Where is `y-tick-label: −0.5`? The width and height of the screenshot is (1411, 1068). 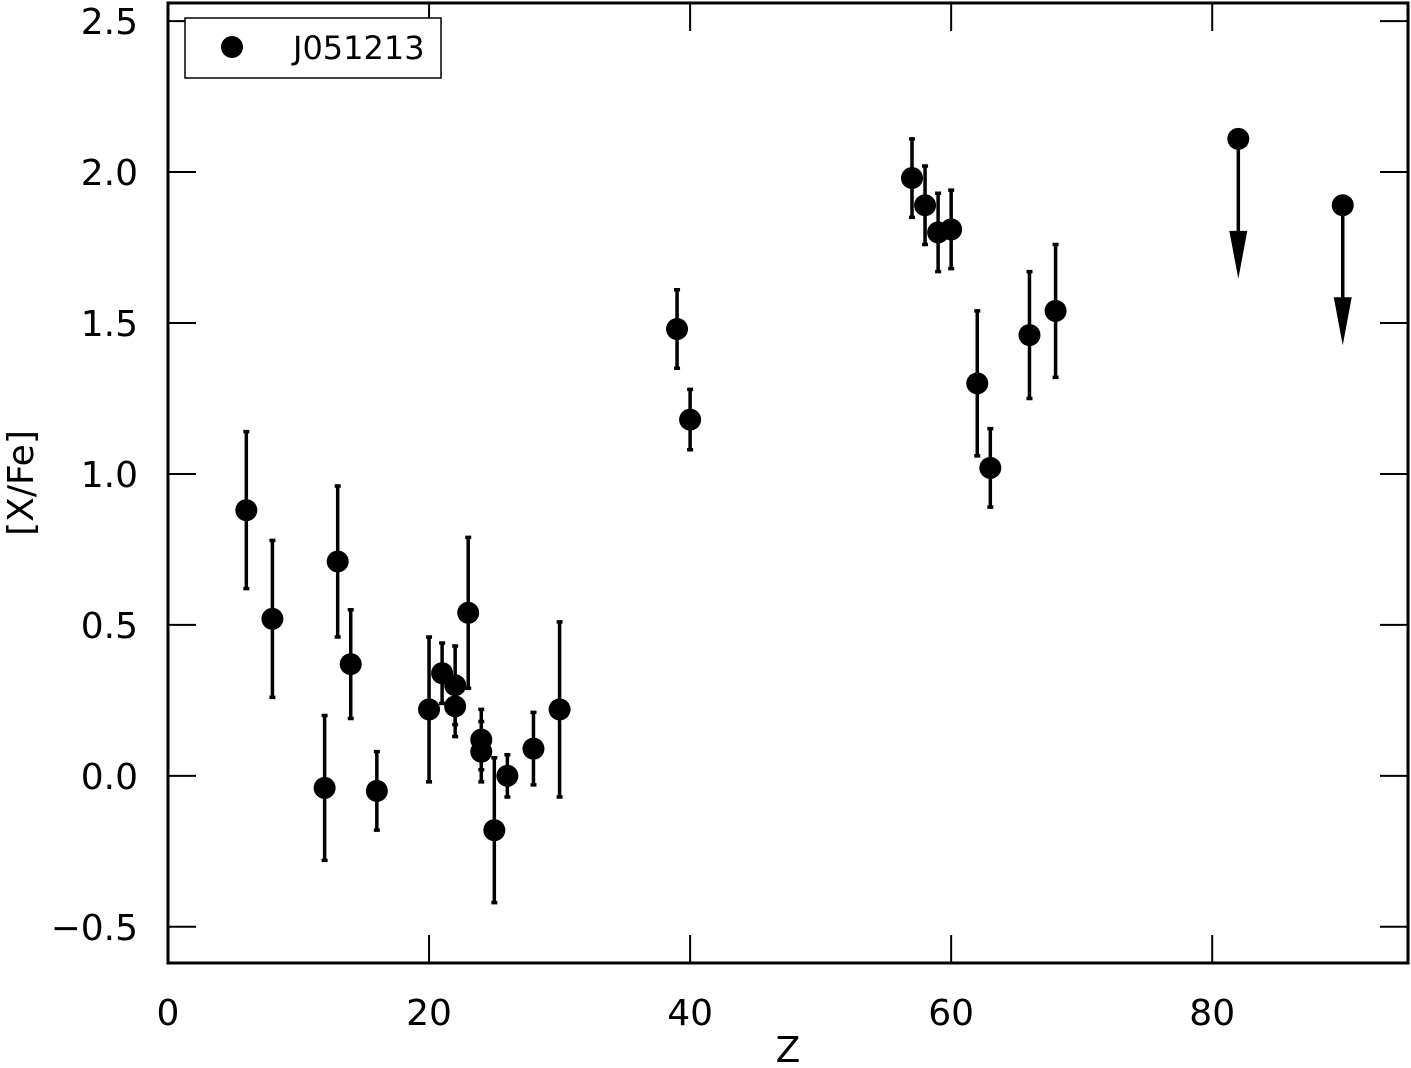
y-tick-label: −0.5 is located at coordinates (94, 928).